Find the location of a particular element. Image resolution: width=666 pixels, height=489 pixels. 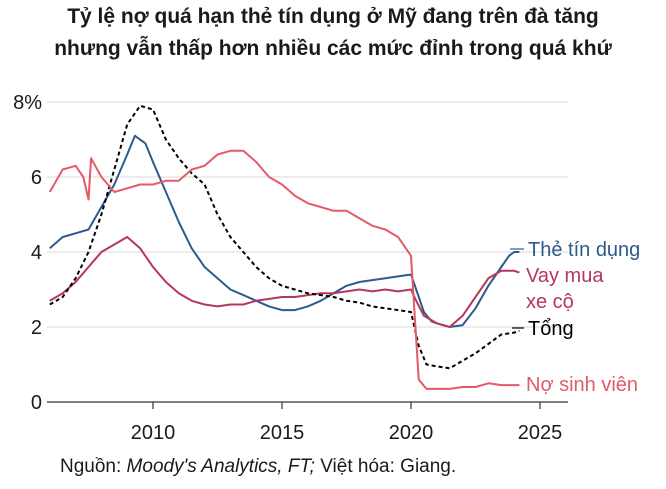

x-tick-label: 2010 is located at coordinates (153, 433).